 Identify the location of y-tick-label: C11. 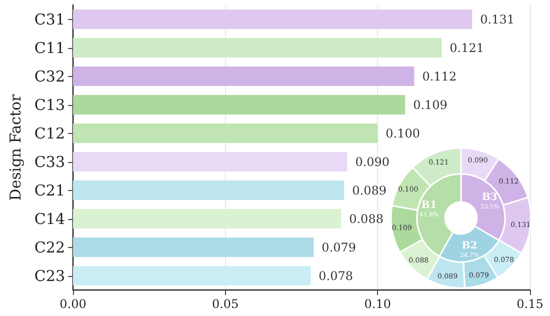
(49, 47).